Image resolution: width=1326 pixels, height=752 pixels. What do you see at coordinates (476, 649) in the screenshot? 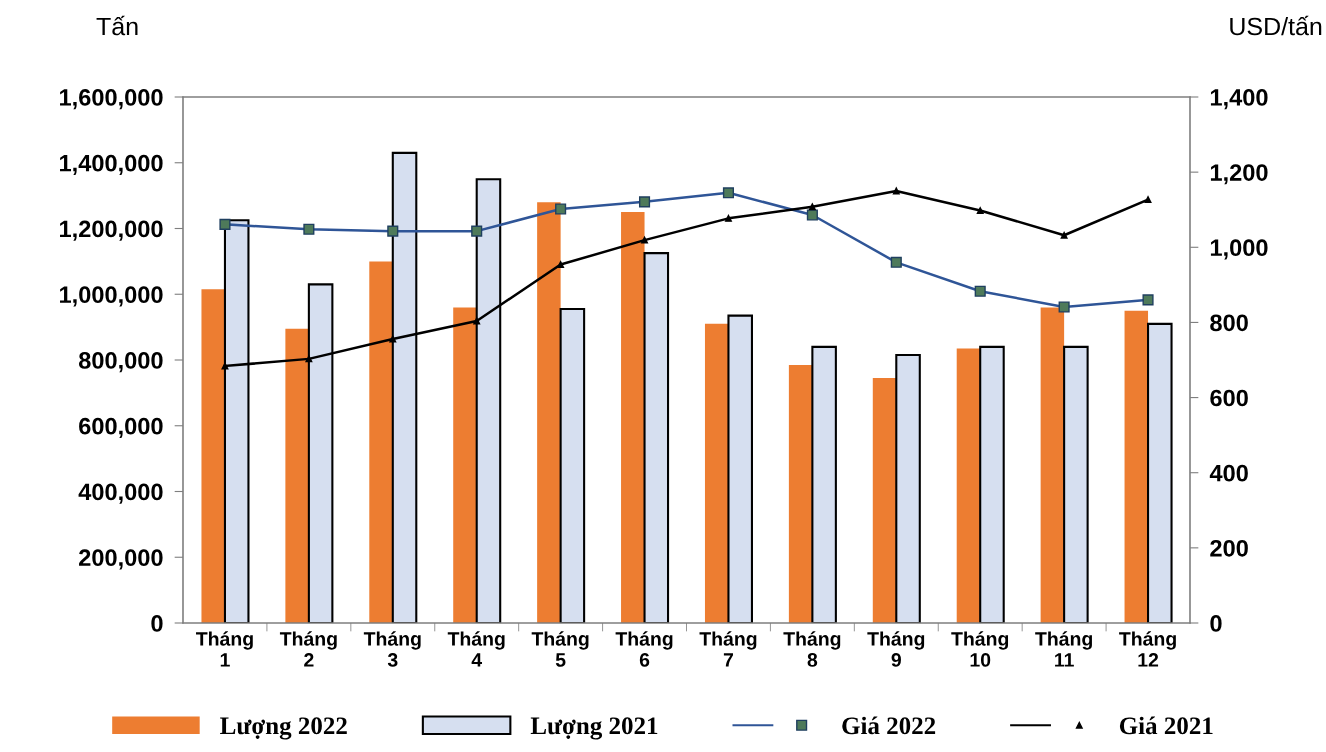
I see `x-tick-label: Tháng 4` at bounding box center [476, 649].